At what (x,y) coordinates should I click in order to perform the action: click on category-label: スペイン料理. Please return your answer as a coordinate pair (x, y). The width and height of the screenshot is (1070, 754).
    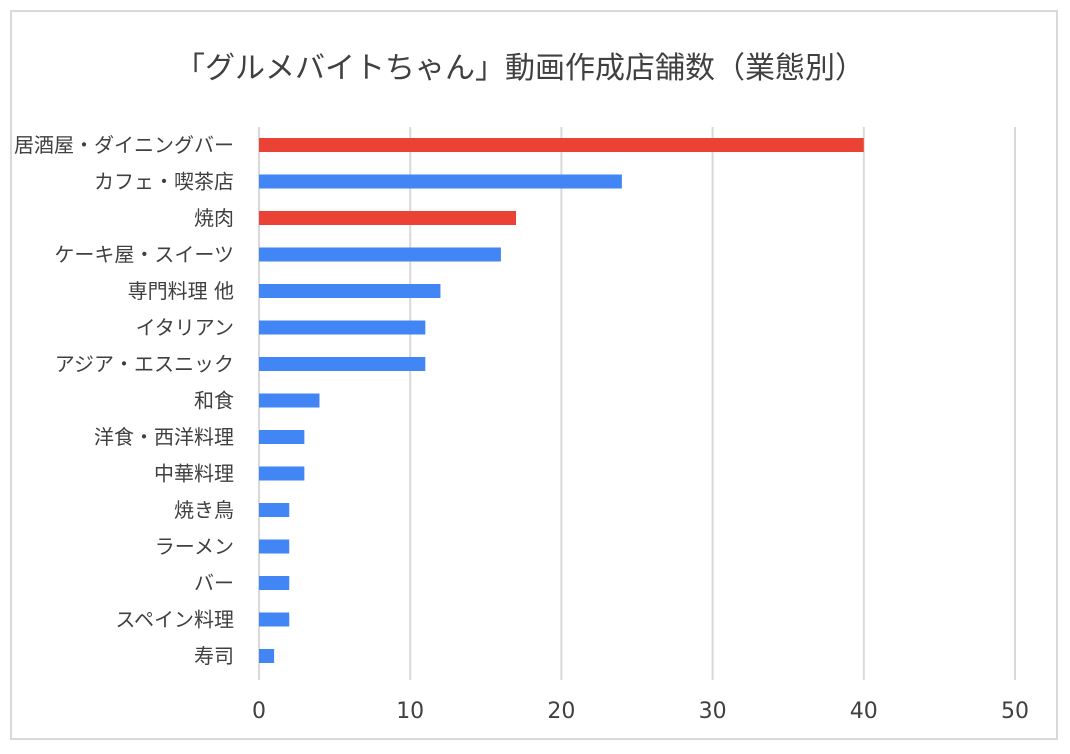
    Looking at the image, I should click on (174, 620).